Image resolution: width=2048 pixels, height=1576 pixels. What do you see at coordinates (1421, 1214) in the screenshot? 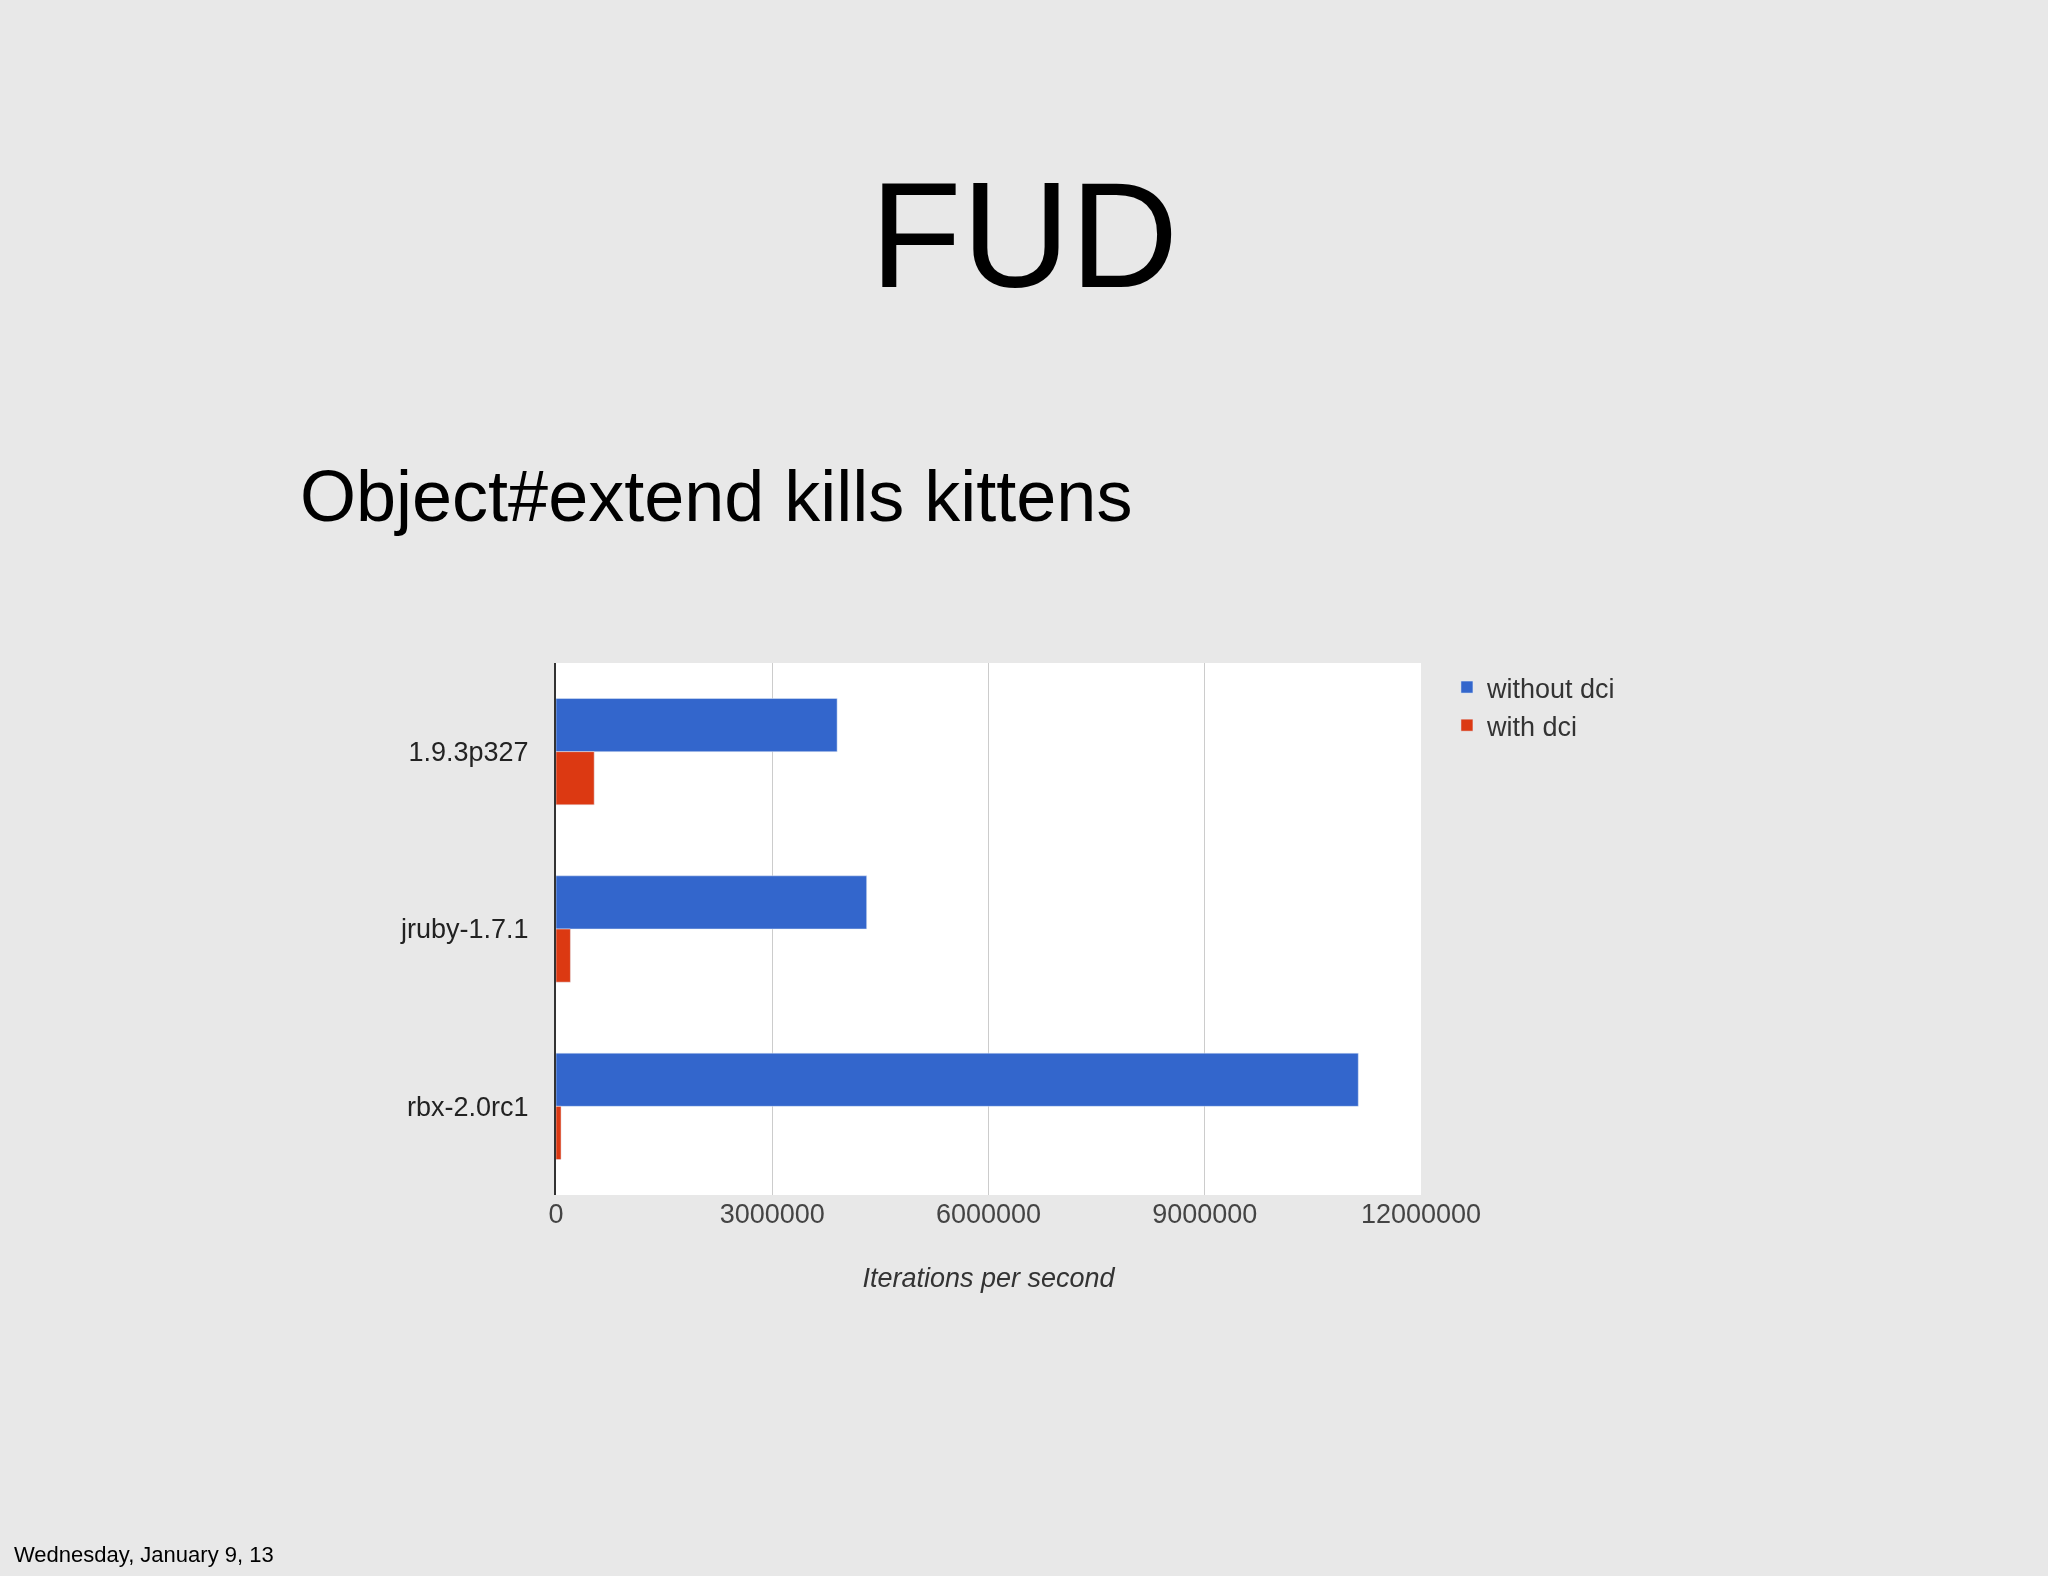
I see `x-tick-label: 12000000` at bounding box center [1421, 1214].